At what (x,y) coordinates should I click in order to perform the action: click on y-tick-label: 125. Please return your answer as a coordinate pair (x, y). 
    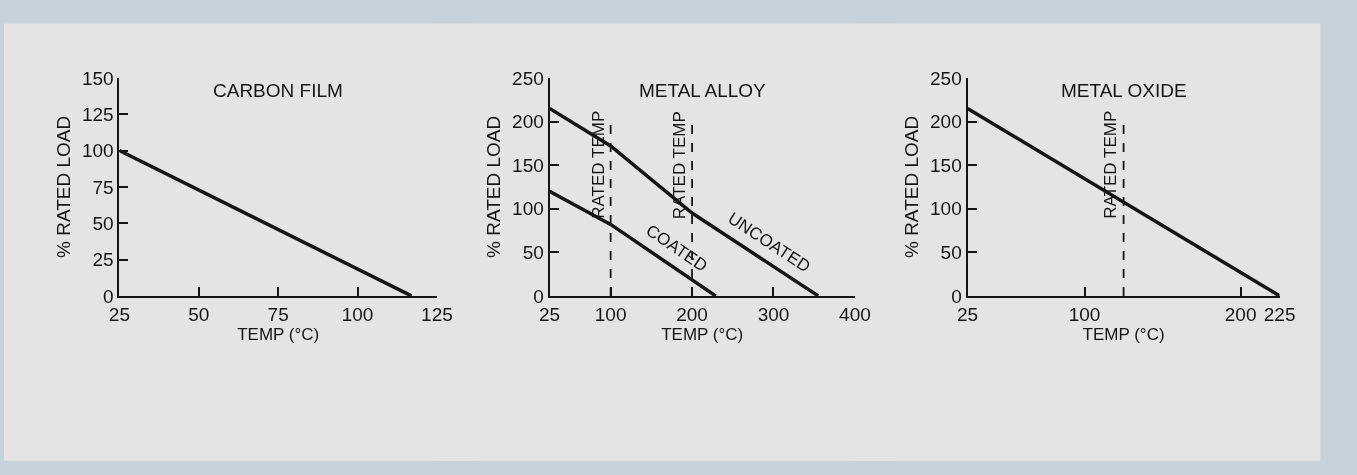
    Looking at the image, I should click on (97, 114).